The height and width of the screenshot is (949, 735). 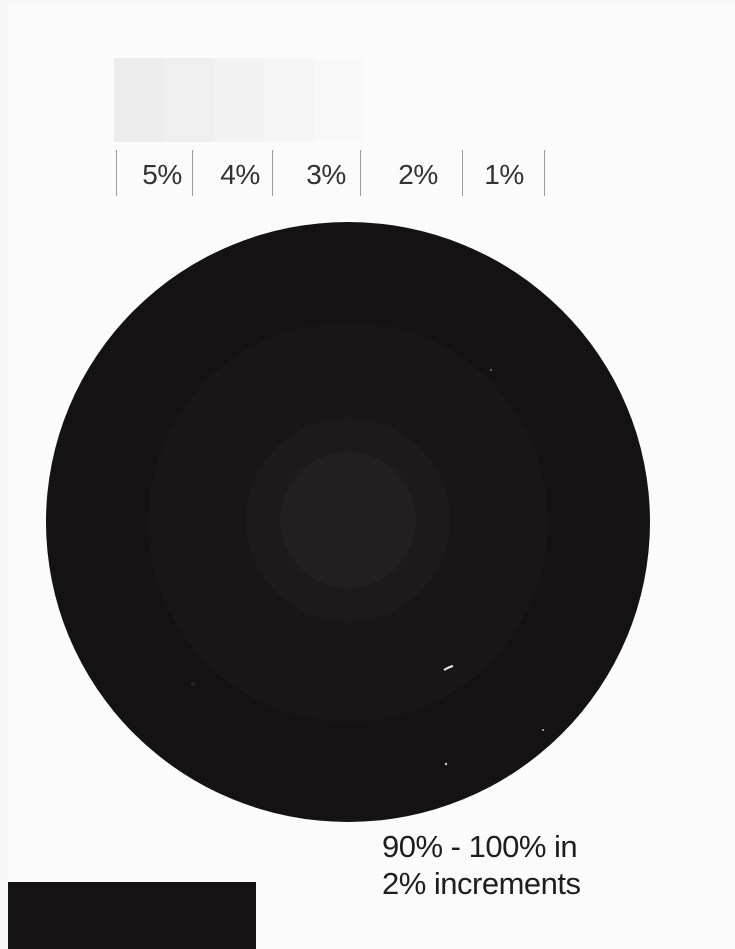 I want to click on caption-line-2: 2% increments, so click(x=481, y=883).